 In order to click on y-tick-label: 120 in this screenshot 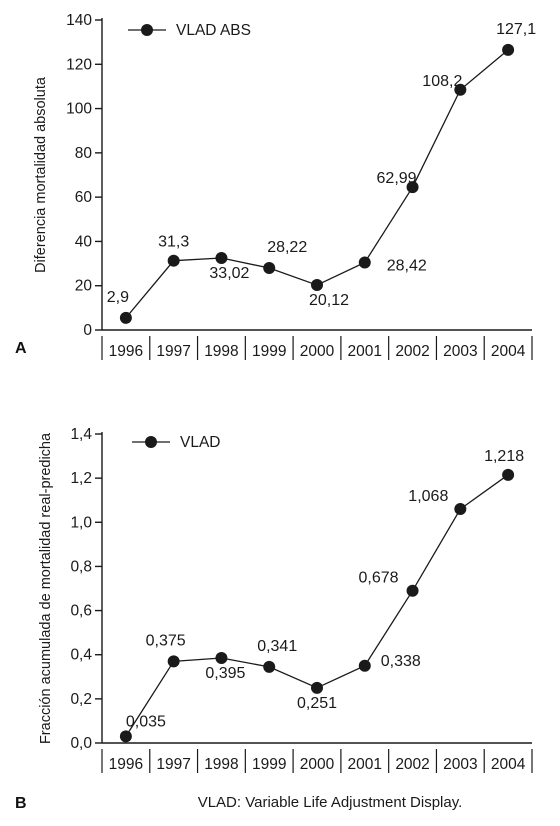, I will do `click(79, 64)`.